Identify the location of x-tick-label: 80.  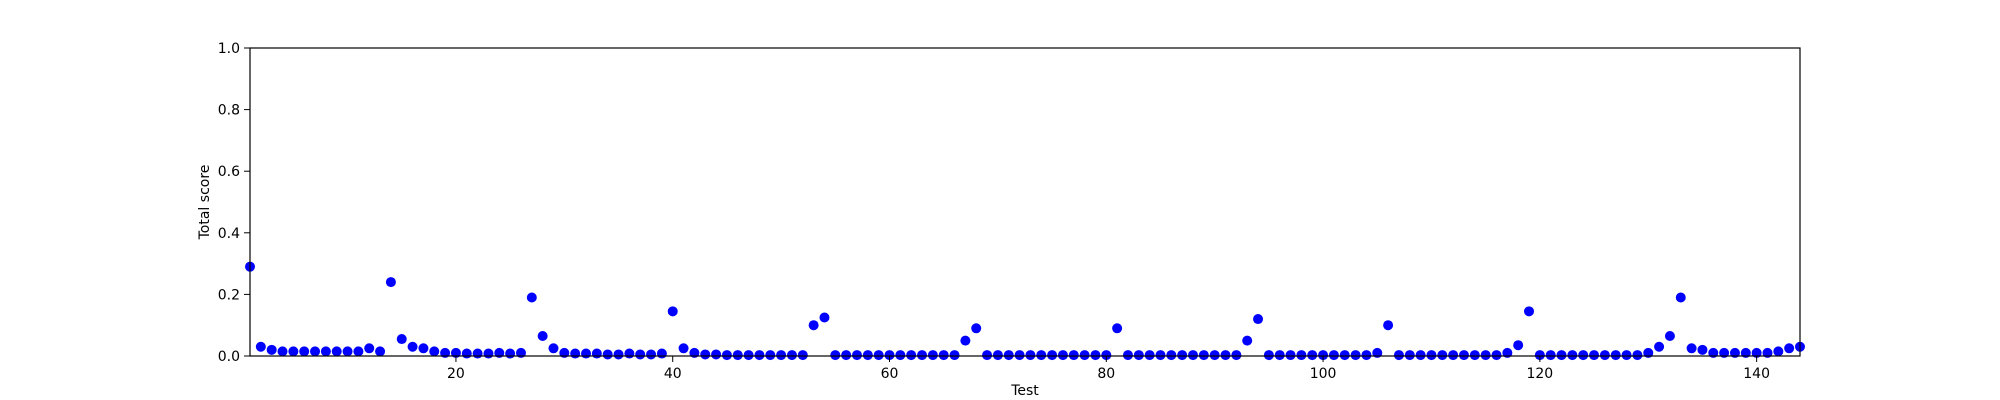
(1106, 374).